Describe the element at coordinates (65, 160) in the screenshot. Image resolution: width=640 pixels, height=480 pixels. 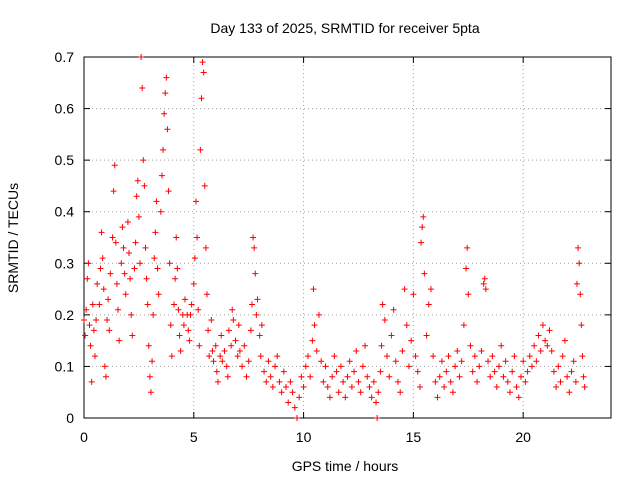
I see `y-tick-label: 0.5` at that location.